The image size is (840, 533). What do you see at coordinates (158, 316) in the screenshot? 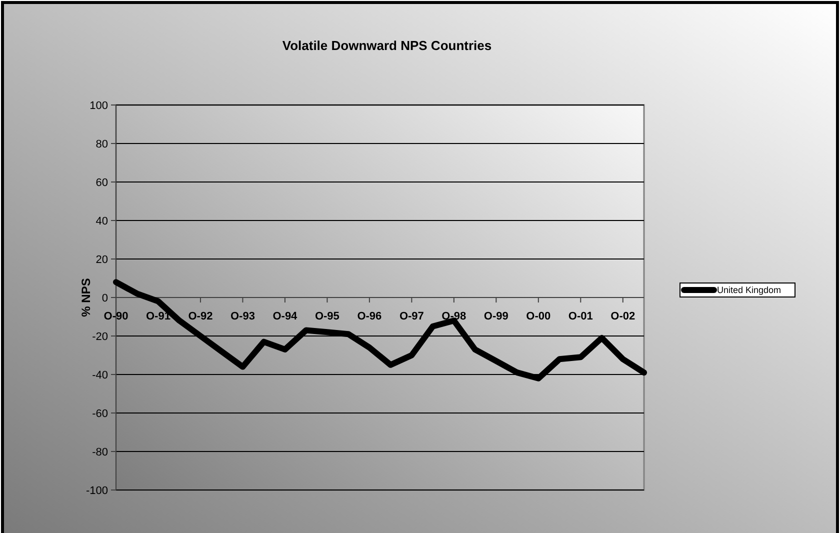
I see `x-tick-label: O-91` at bounding box center [158, 316].